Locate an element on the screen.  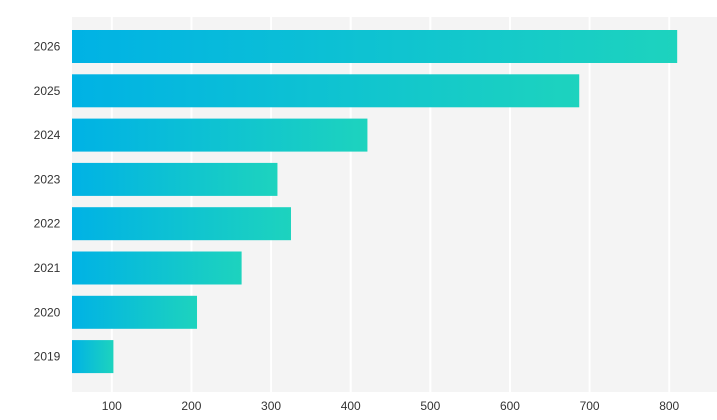
y-tick-label: 2024 is located at coordinates (47, 135).